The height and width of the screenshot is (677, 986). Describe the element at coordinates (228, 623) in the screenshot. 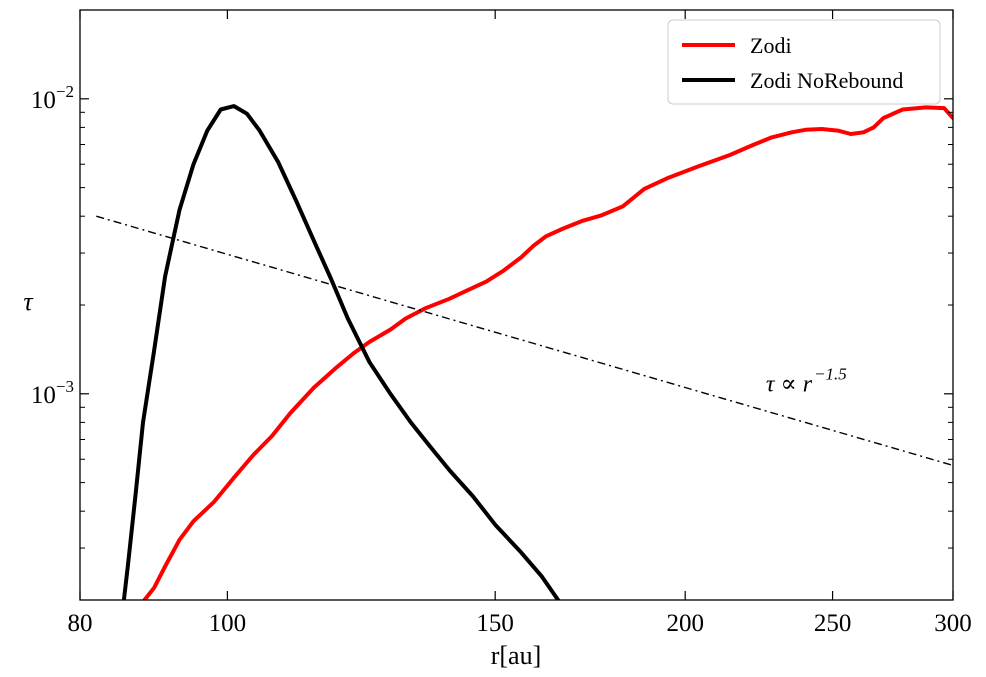

I see `x-tick-label: 100` at that location.